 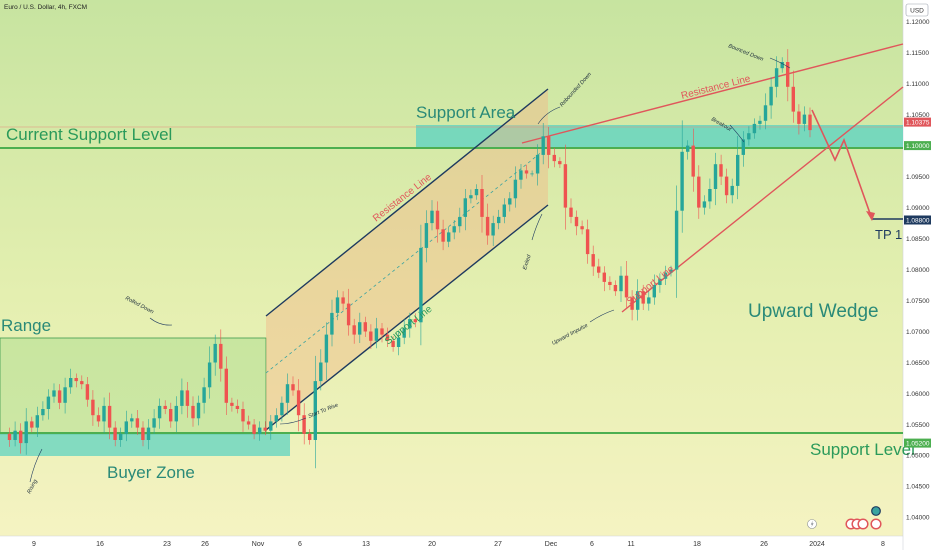 I want to click on price-tick-label: 1.08000, so click(x=918, y=270).